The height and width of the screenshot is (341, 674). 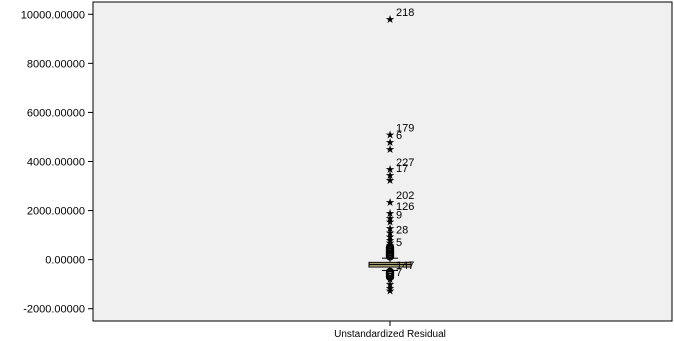 What do you see at coordinates (390, 334) in the screenshot?
I see `category-label: Unstandardized Residual` at bounding box center [390, 334].